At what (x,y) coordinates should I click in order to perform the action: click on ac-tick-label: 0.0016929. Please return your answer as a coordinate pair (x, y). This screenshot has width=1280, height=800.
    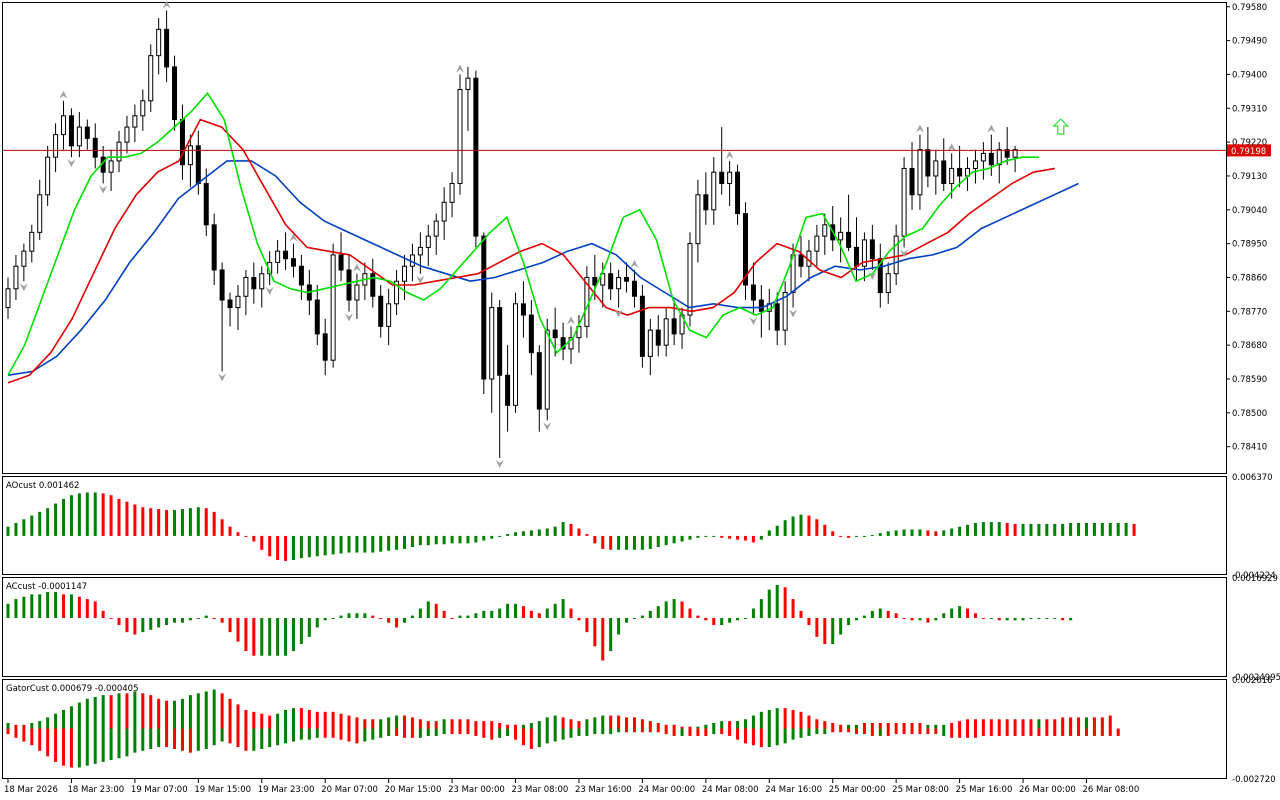
    Looking at the image, I should click on (1255, 579).